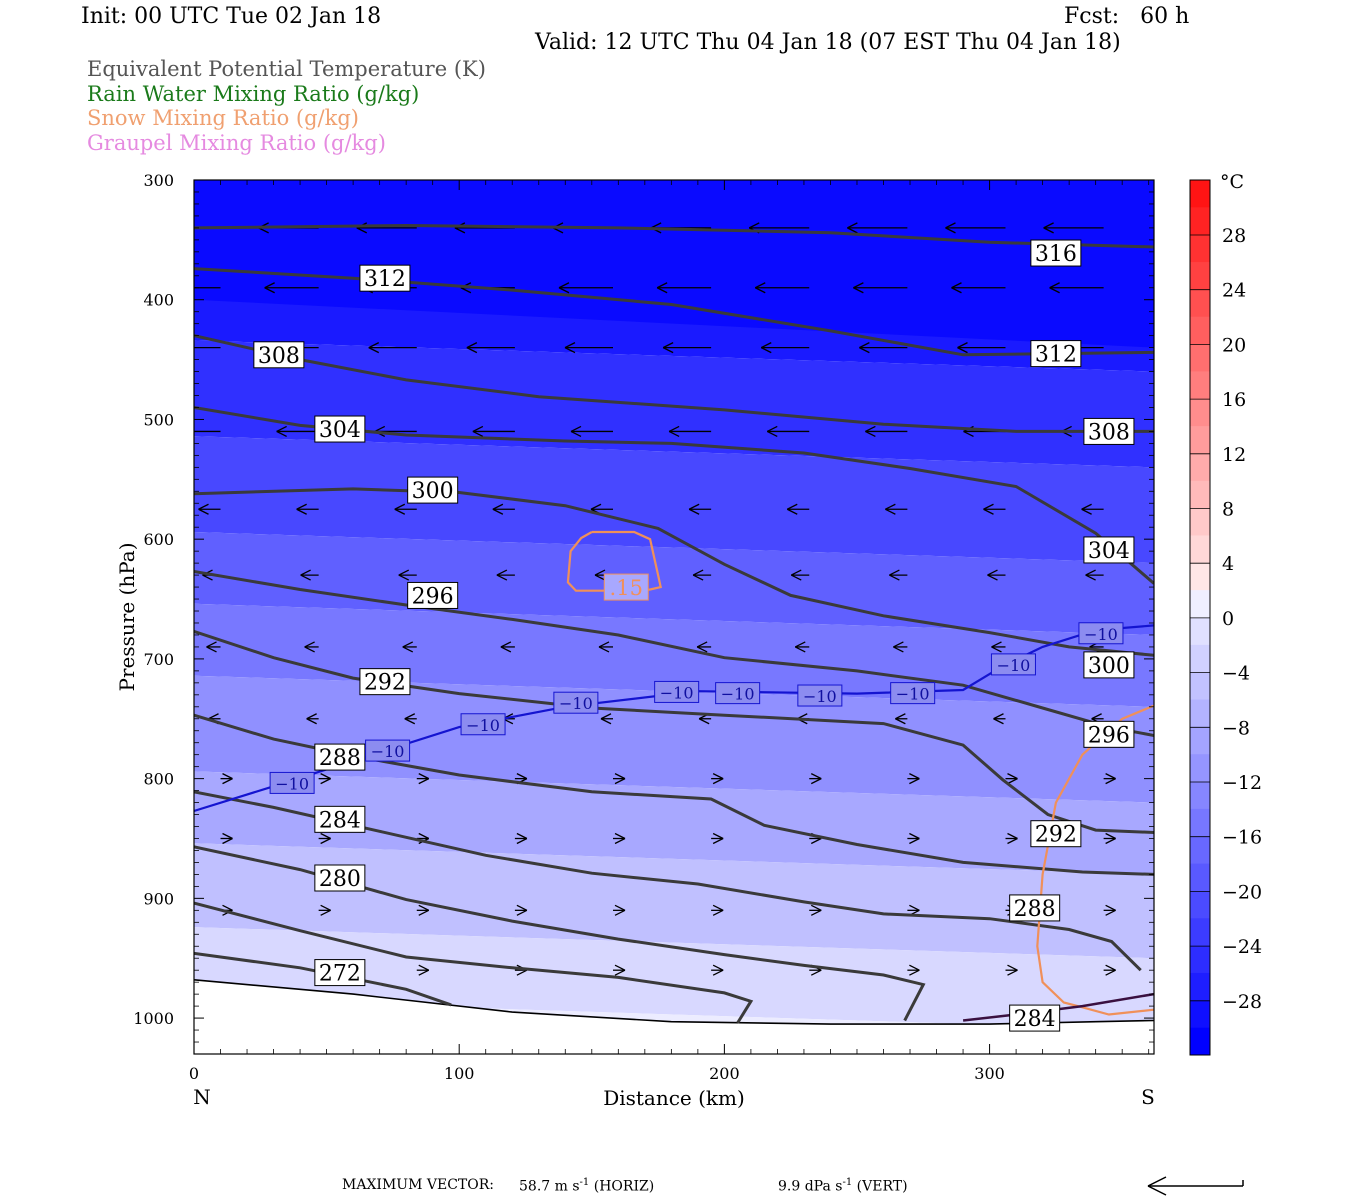  Describe the element at coordinates (158, 180) in the screenshot. I see `y-tick-label: 300` at that location.